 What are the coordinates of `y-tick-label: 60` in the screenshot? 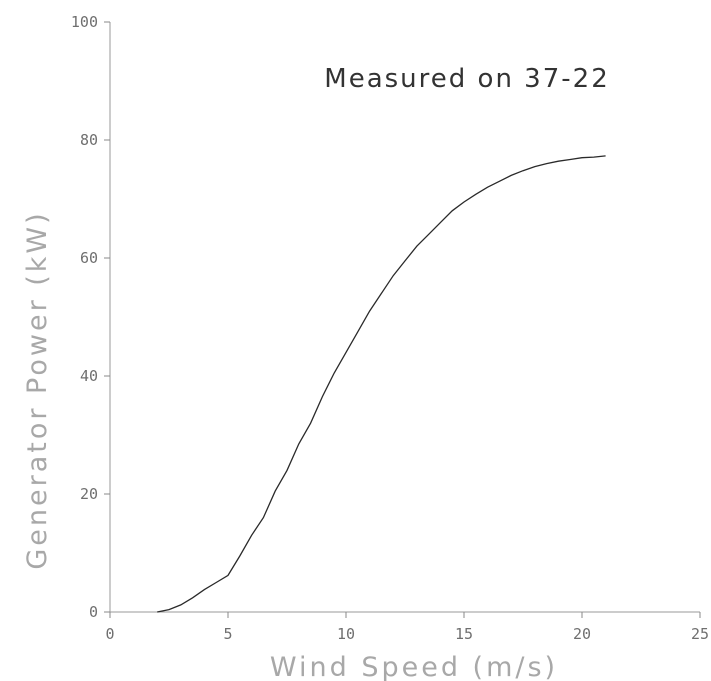 It's located at (89, 258).